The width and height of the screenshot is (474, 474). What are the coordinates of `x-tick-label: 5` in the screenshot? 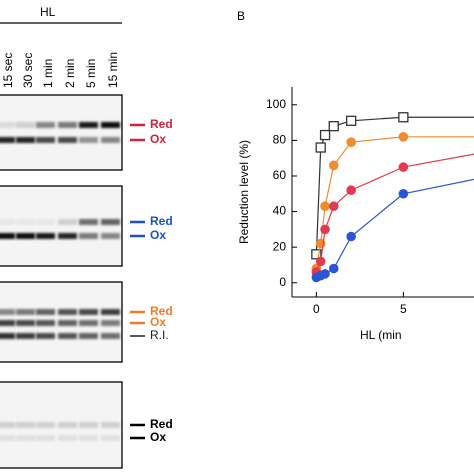 It's located at (403, 309).